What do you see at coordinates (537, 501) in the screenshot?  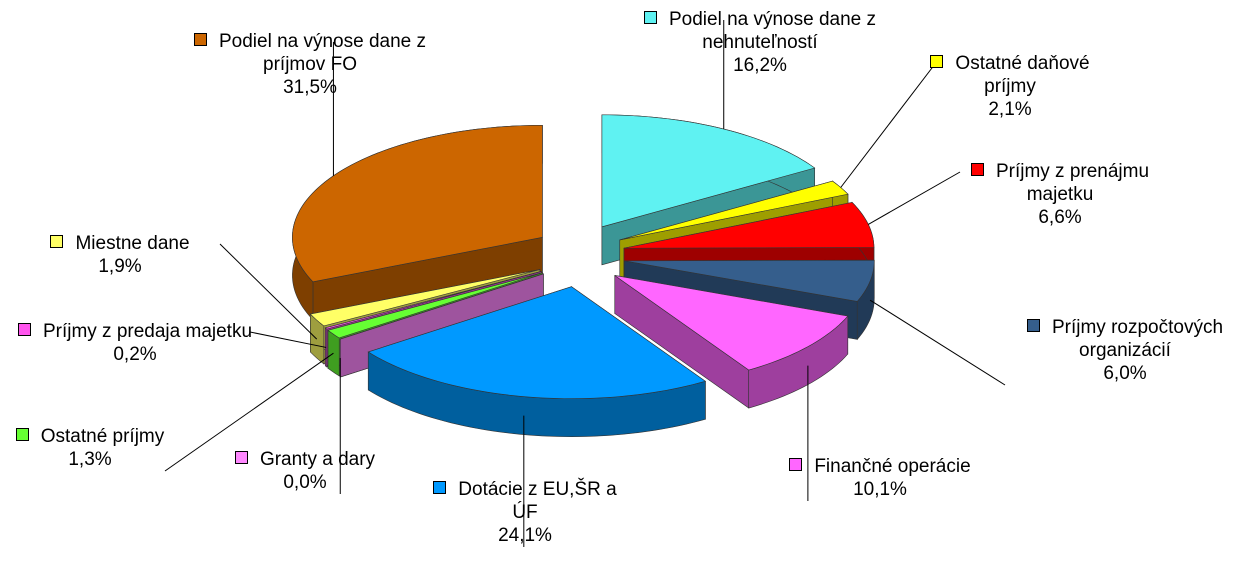 I see `category-label: Dotácie z EU,ŠR a ÚF` at bounding box center [537, 501].